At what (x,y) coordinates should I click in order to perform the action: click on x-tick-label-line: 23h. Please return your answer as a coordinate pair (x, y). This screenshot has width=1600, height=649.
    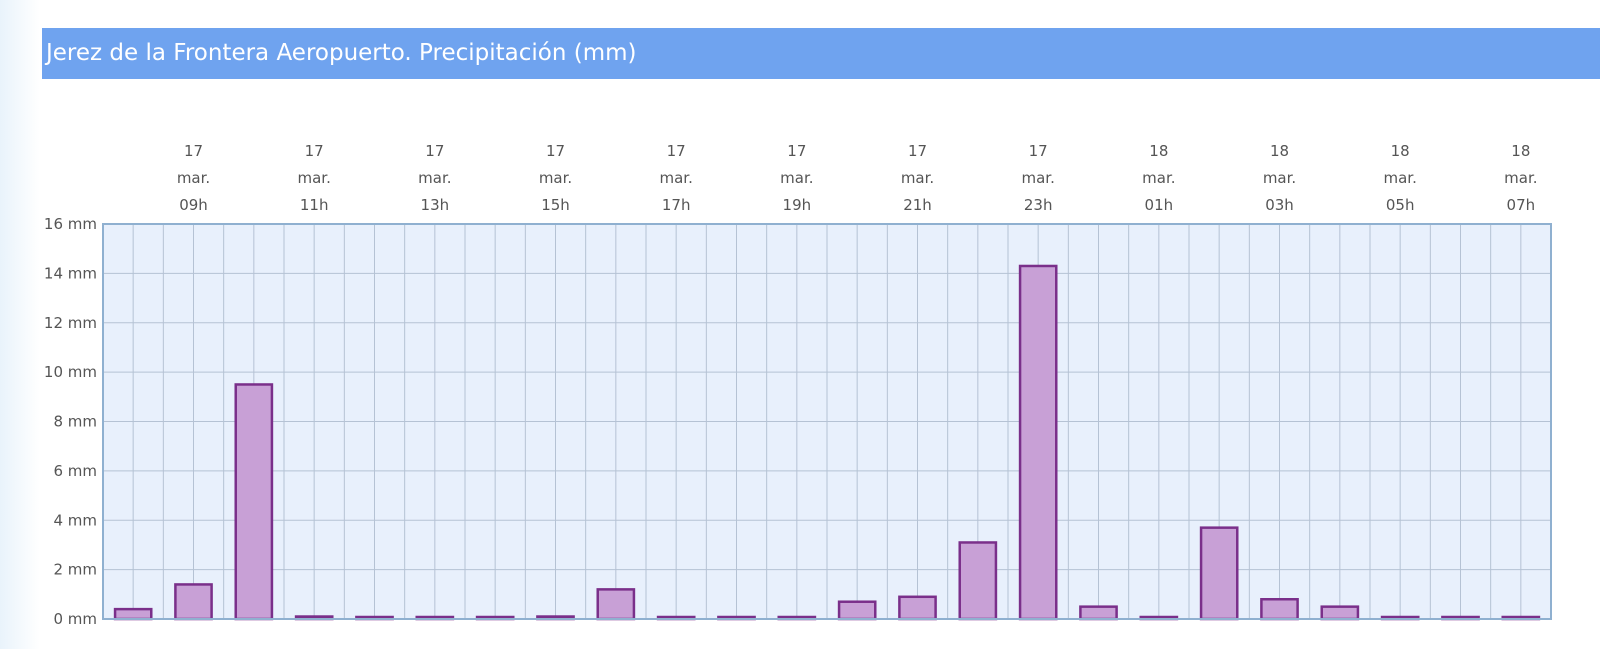
    Looking at the image, I should click on (1038, 205).